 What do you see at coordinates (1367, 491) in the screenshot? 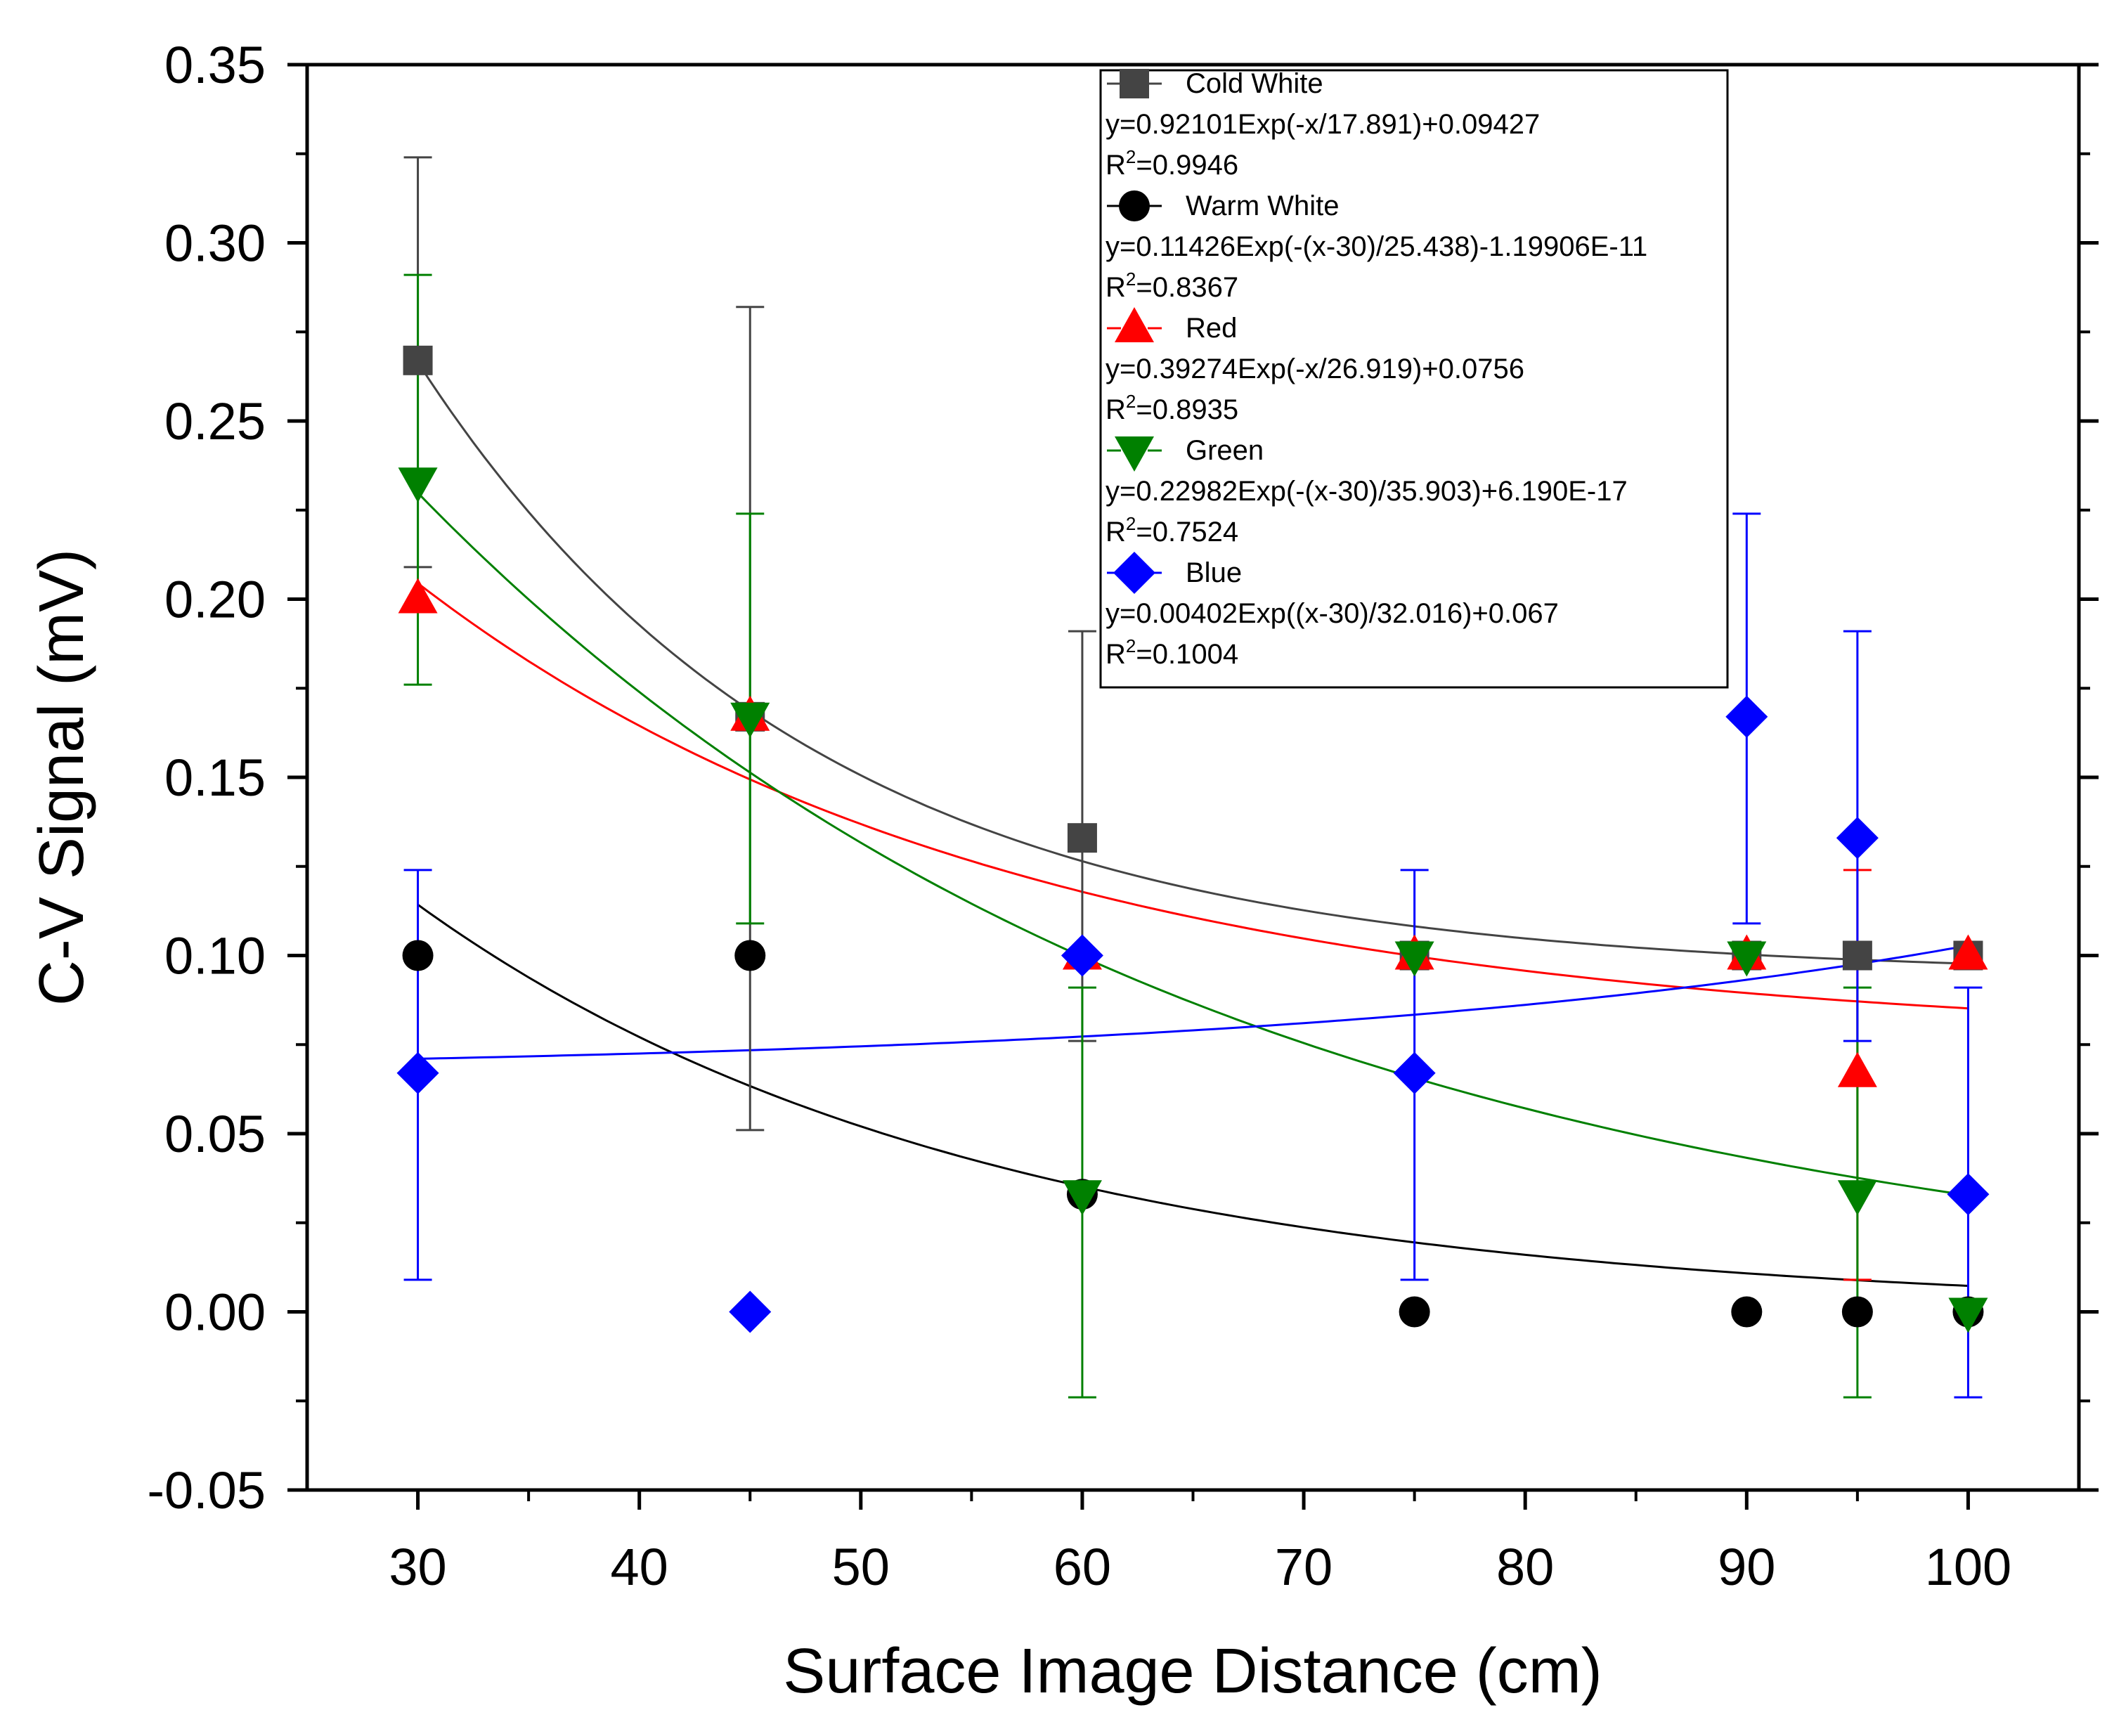
I see `legend-fit-equation: y=0.22982Exp(-(x-30)/35.903)+6.190E-17` at bounding box center [1367, 491].